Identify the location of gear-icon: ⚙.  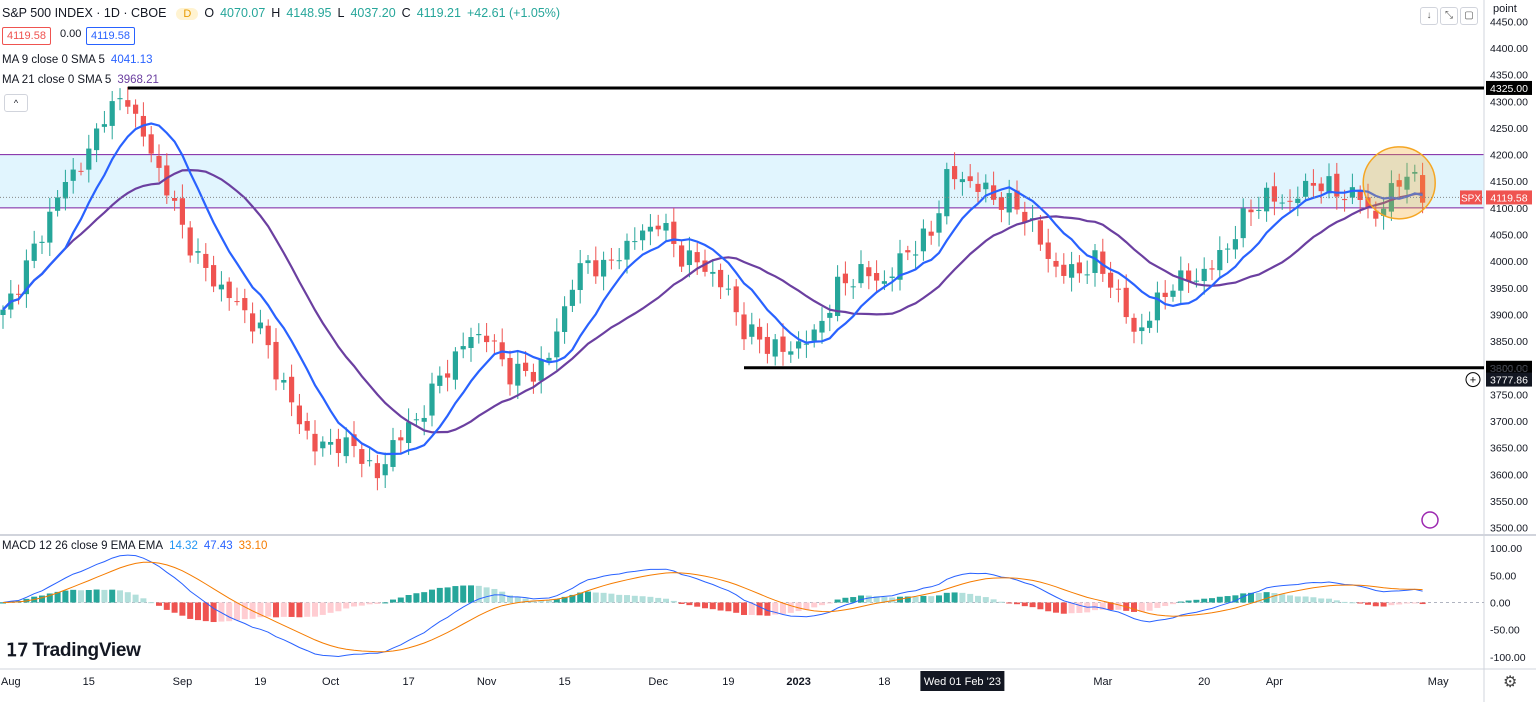
(1510, 682).